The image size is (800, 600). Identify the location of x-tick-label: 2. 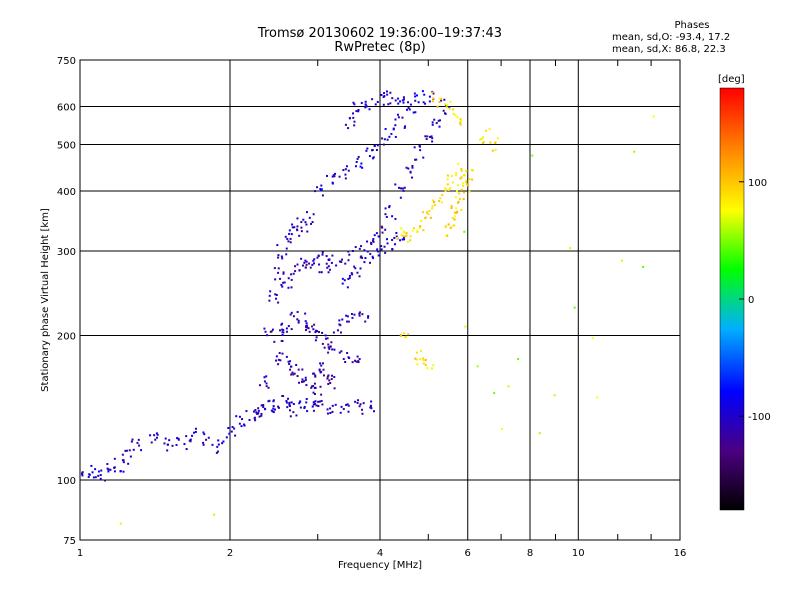
(230, 553).